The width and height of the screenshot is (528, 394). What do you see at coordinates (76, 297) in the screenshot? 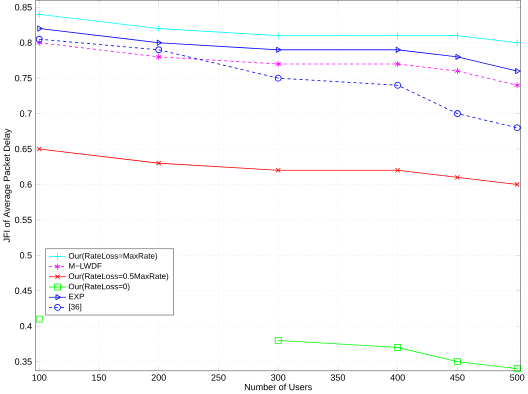
I see `legend-label: EXP` at bounding box center [76, 297].